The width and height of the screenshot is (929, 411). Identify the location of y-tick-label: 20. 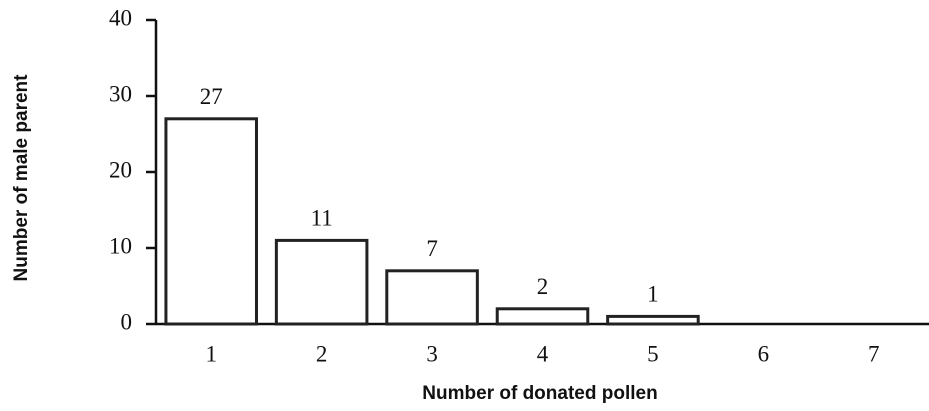
(120, 169).